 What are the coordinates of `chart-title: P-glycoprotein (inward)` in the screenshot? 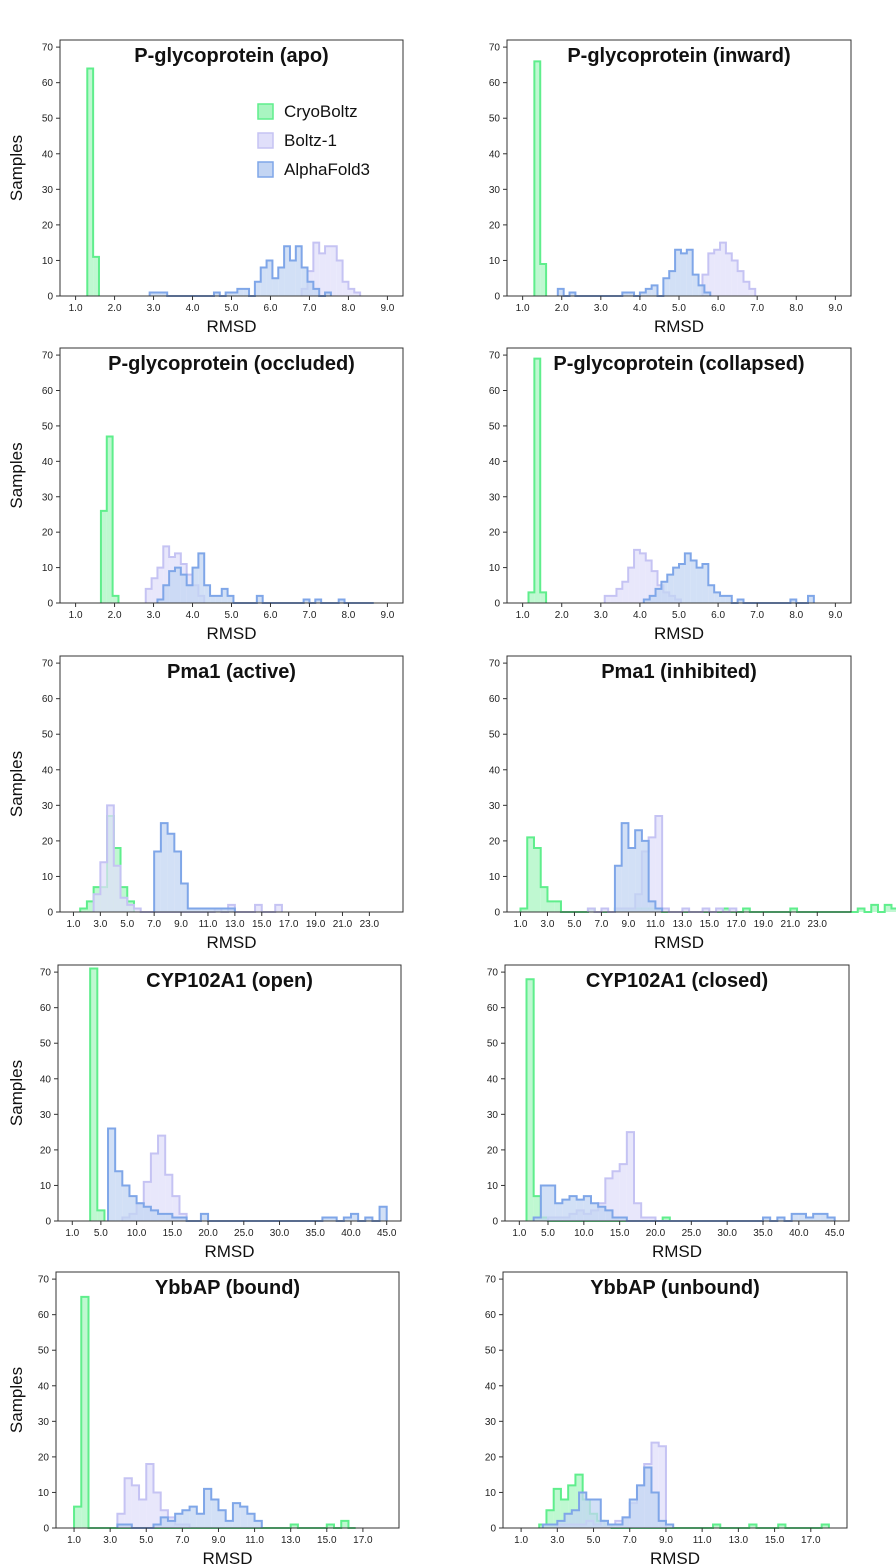 It's located at (678, 56).